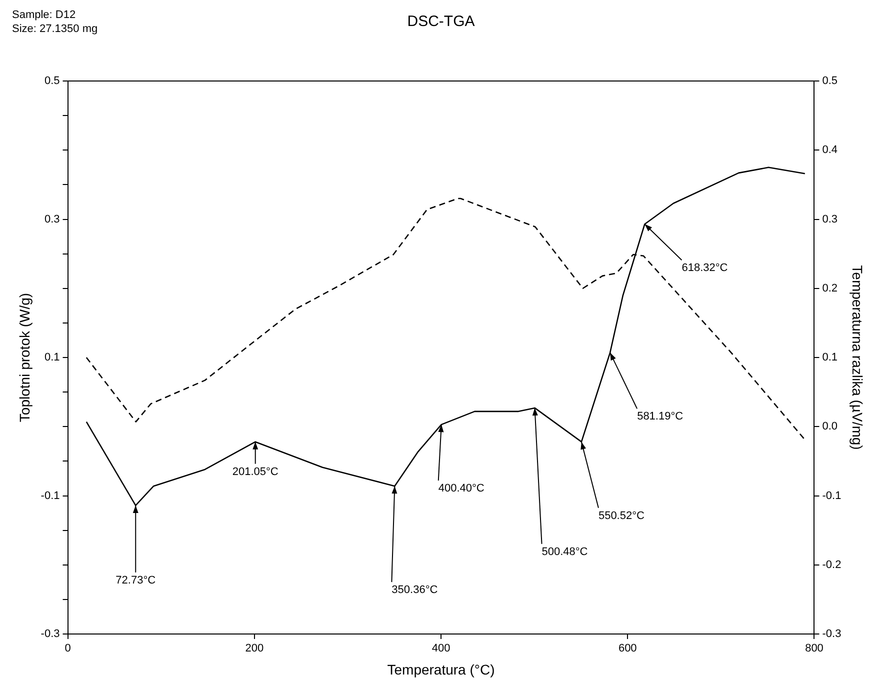 This screenshot has height=696, width=882. What do you see at coordinates (830, 219) in the screenshot?
I see `y2-tick-label: 0.3` at bounding box center [830, 219].